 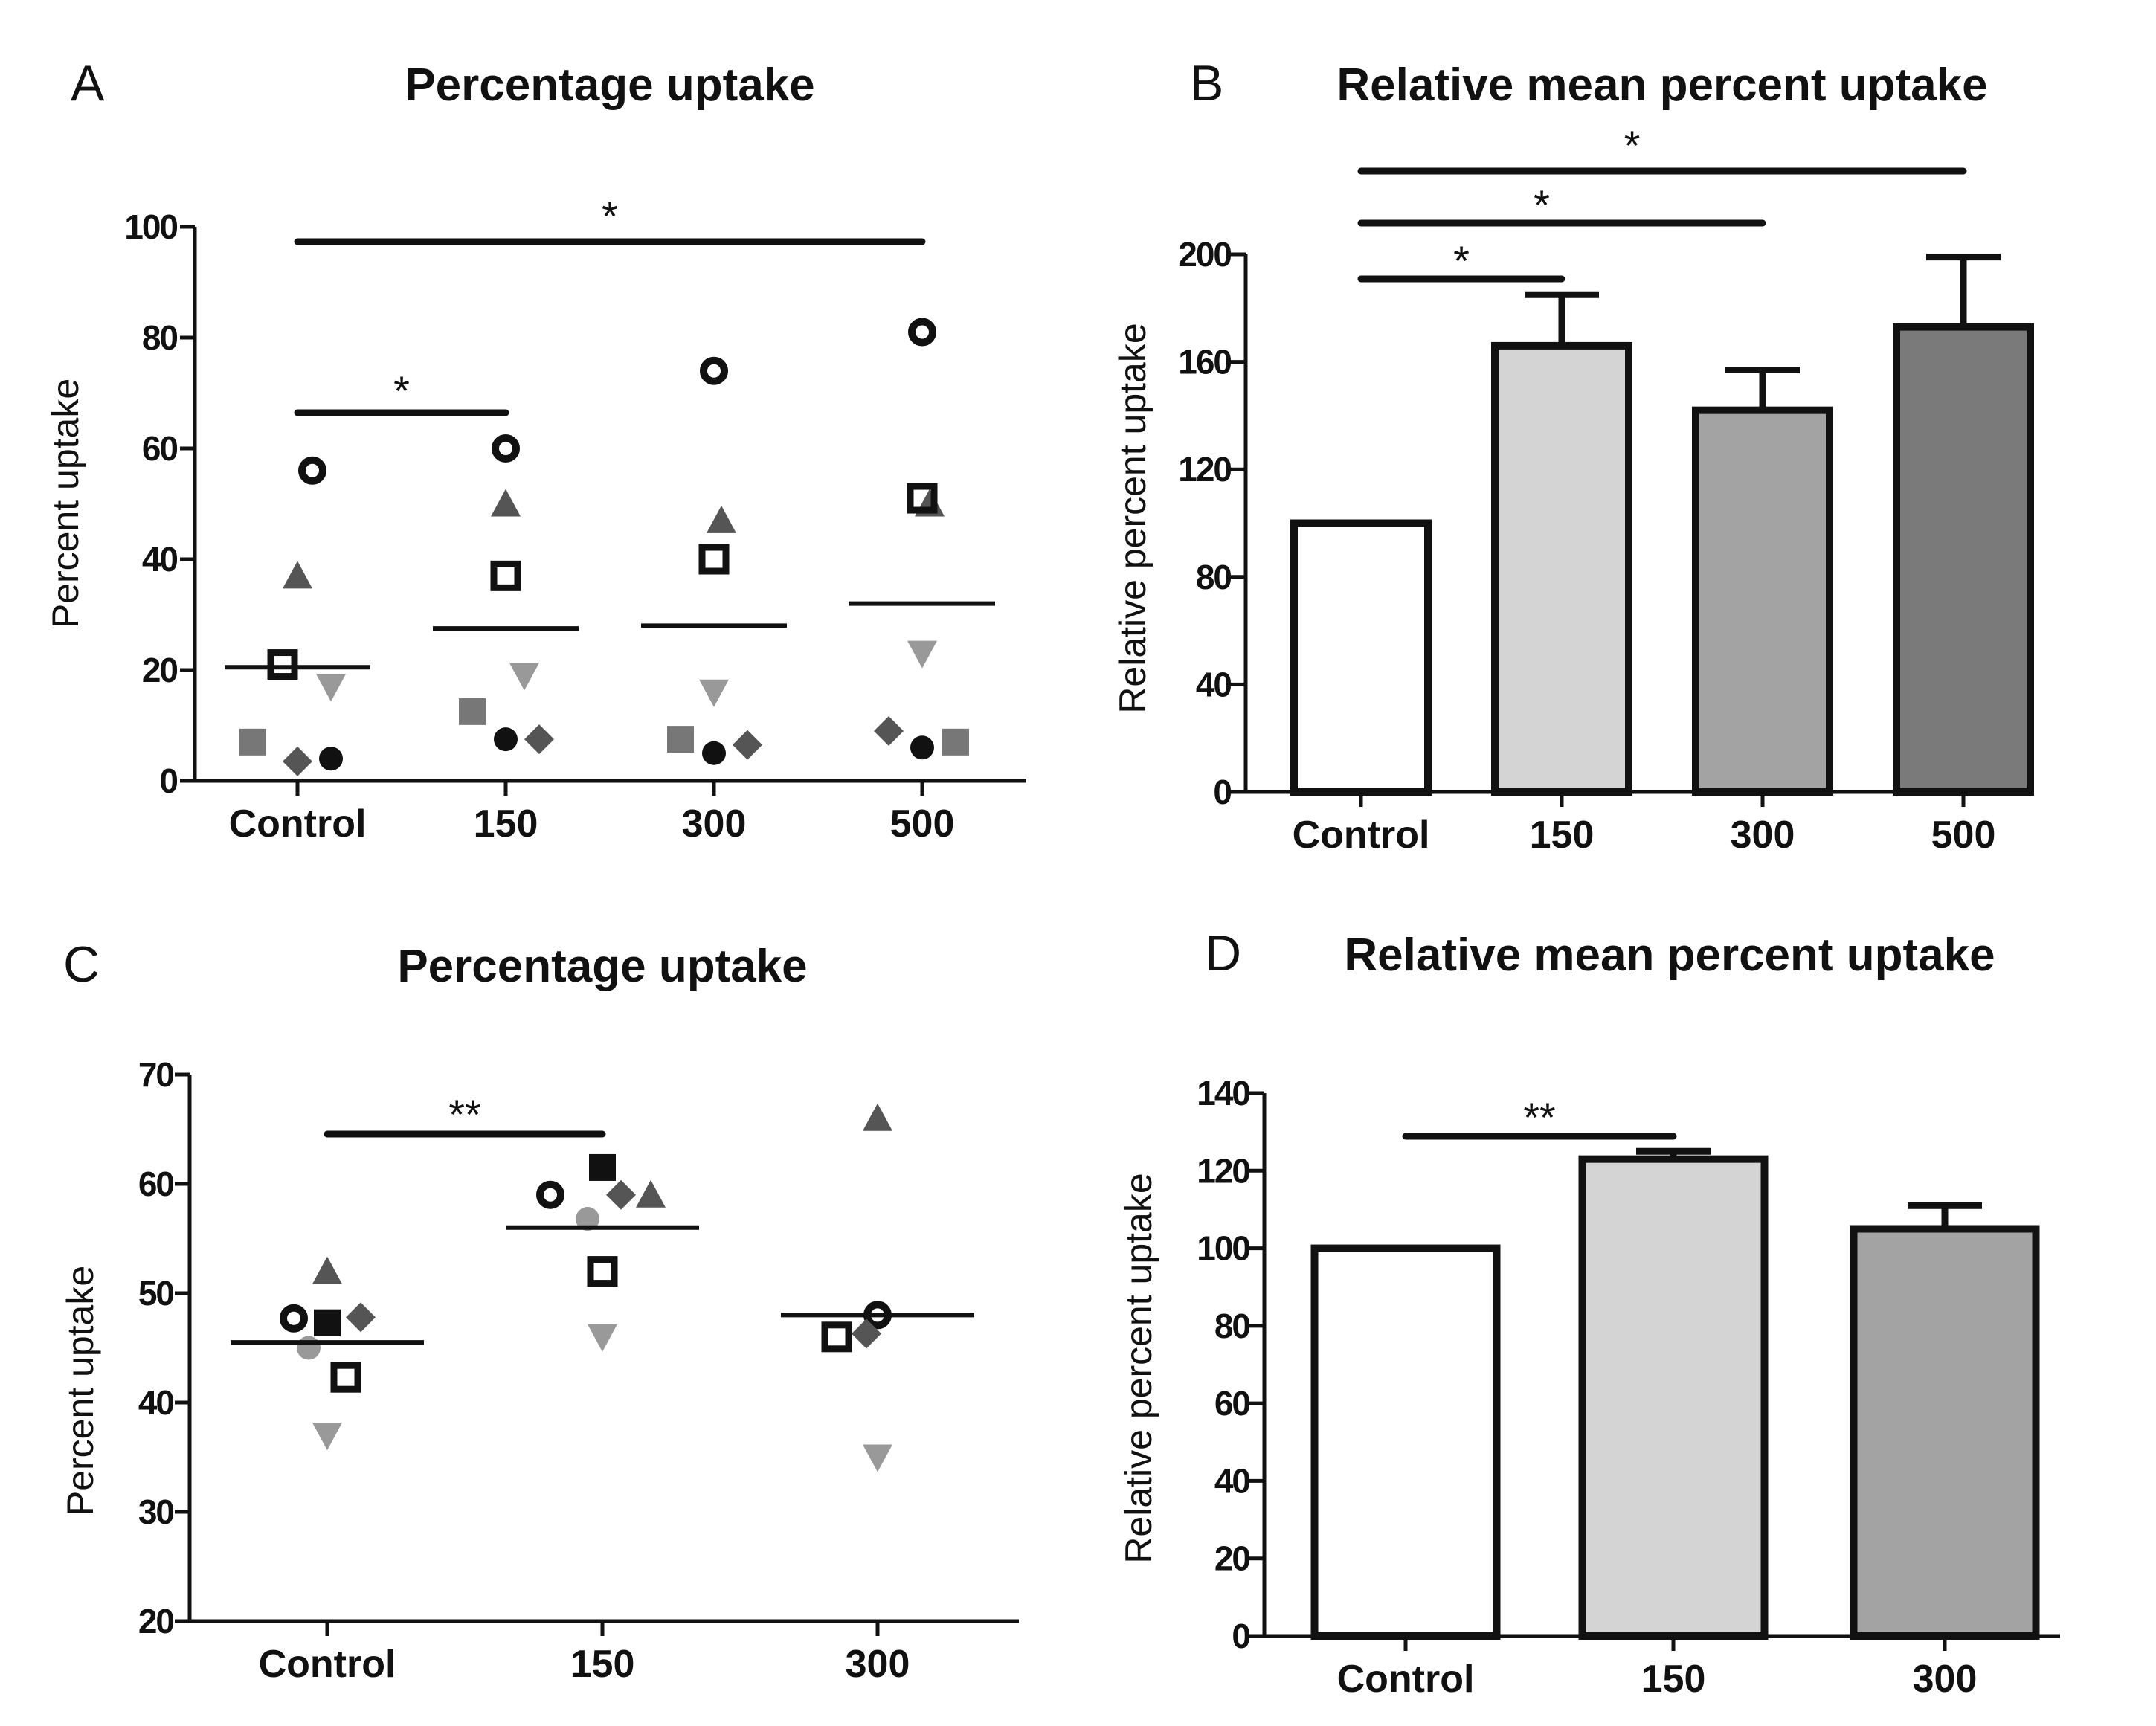 What do you see at coordinates (1223, 1093) in the screenshot?
I see `y-tick-label: 140` at bounding box center [1223, 1093].